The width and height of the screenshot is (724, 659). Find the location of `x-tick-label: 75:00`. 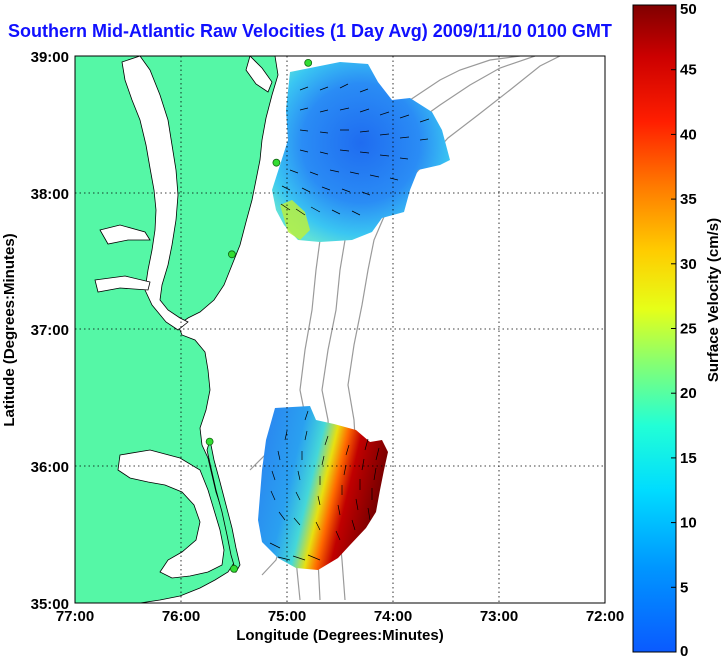

x-tick-label: 75:00 is located at coordinates (287, 616).